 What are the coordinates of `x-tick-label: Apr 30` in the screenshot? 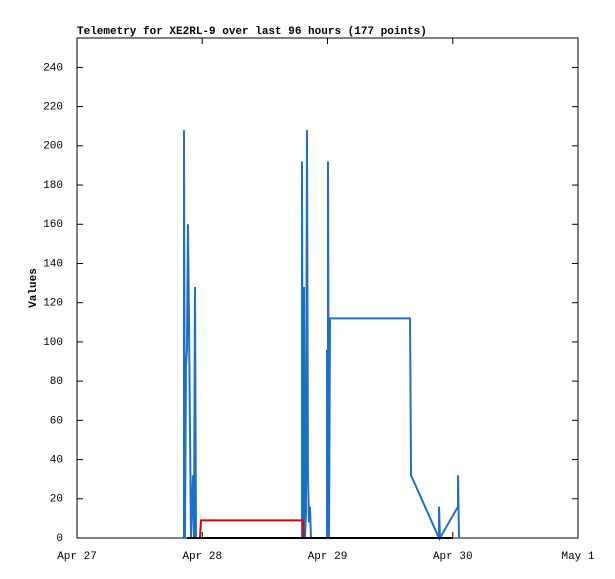 It's located at (453, 557).